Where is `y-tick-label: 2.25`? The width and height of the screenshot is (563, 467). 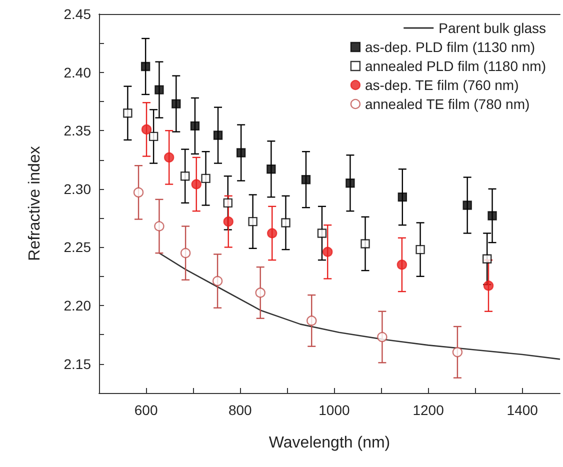 y-tick-label: 2.25 is located at coordinates (78, 247).